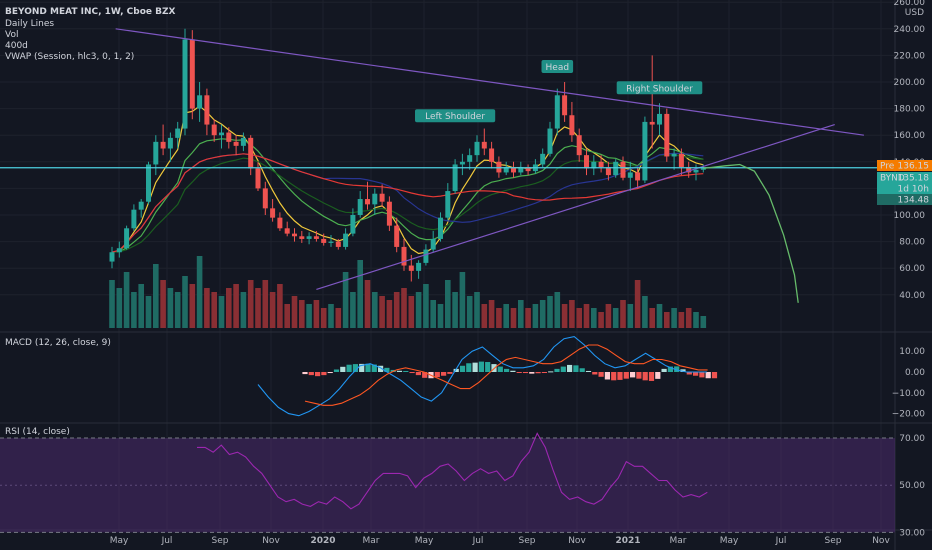 The height and width of the screenshot is (550, 932). I want to click on x-tick-label: May, so click(119, 541).